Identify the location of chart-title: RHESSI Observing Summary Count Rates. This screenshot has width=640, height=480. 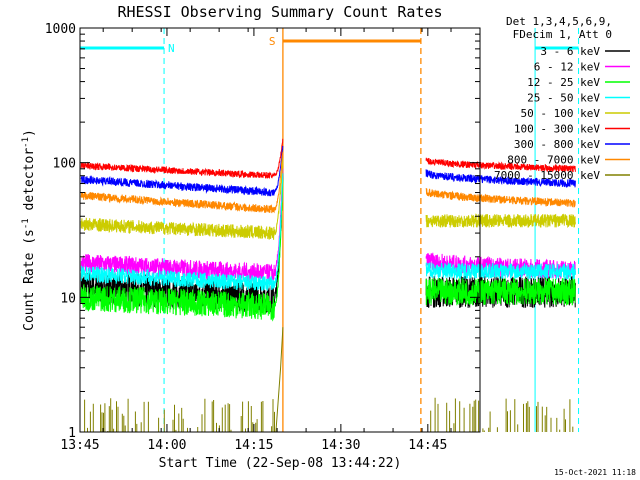
(279, 12).